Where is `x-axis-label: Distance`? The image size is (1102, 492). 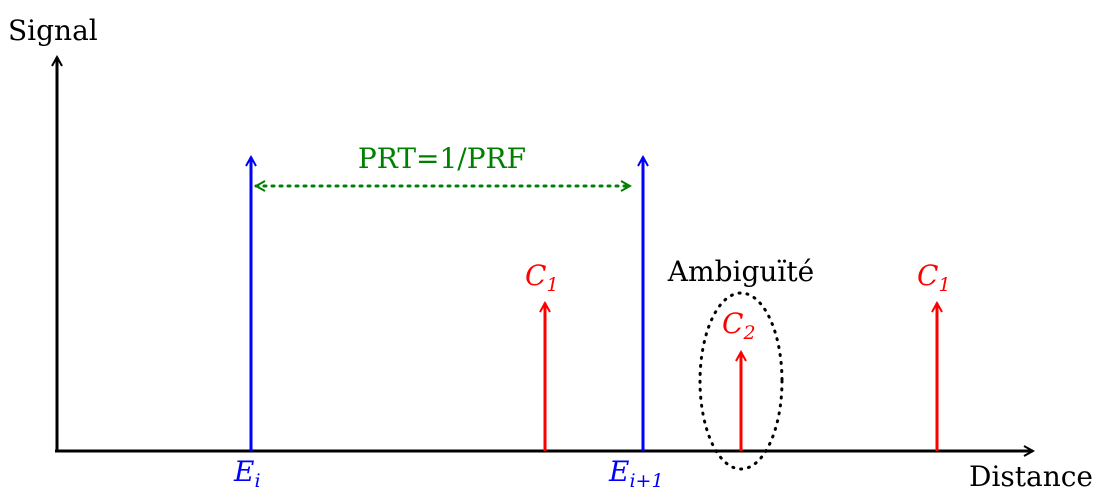
x-axis-label: Distance is located at coordinates (1031, 476).